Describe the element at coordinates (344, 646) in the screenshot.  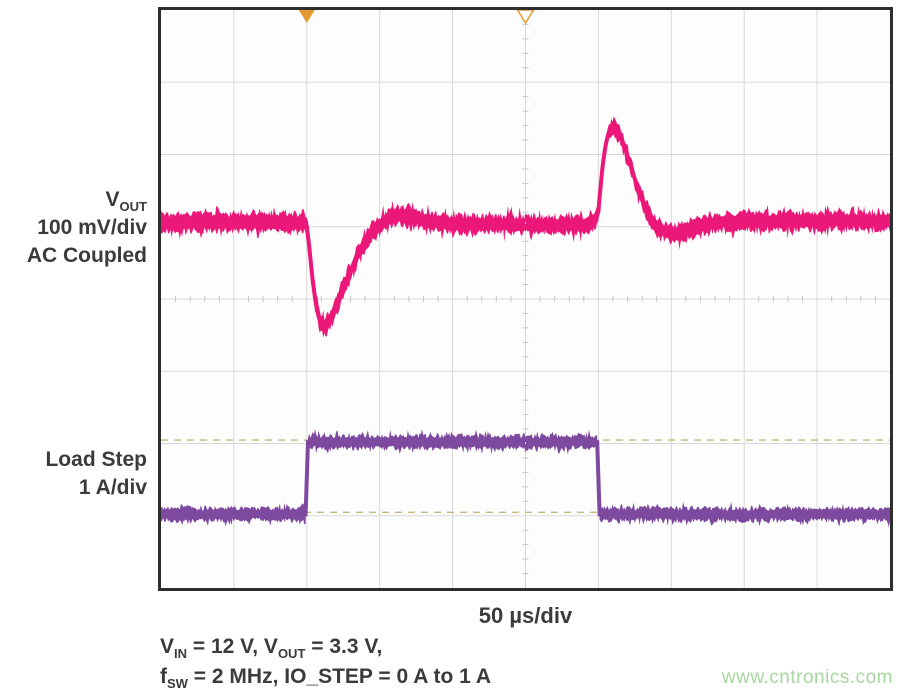
I see `vout-value: = 3.3 V,` at that location.